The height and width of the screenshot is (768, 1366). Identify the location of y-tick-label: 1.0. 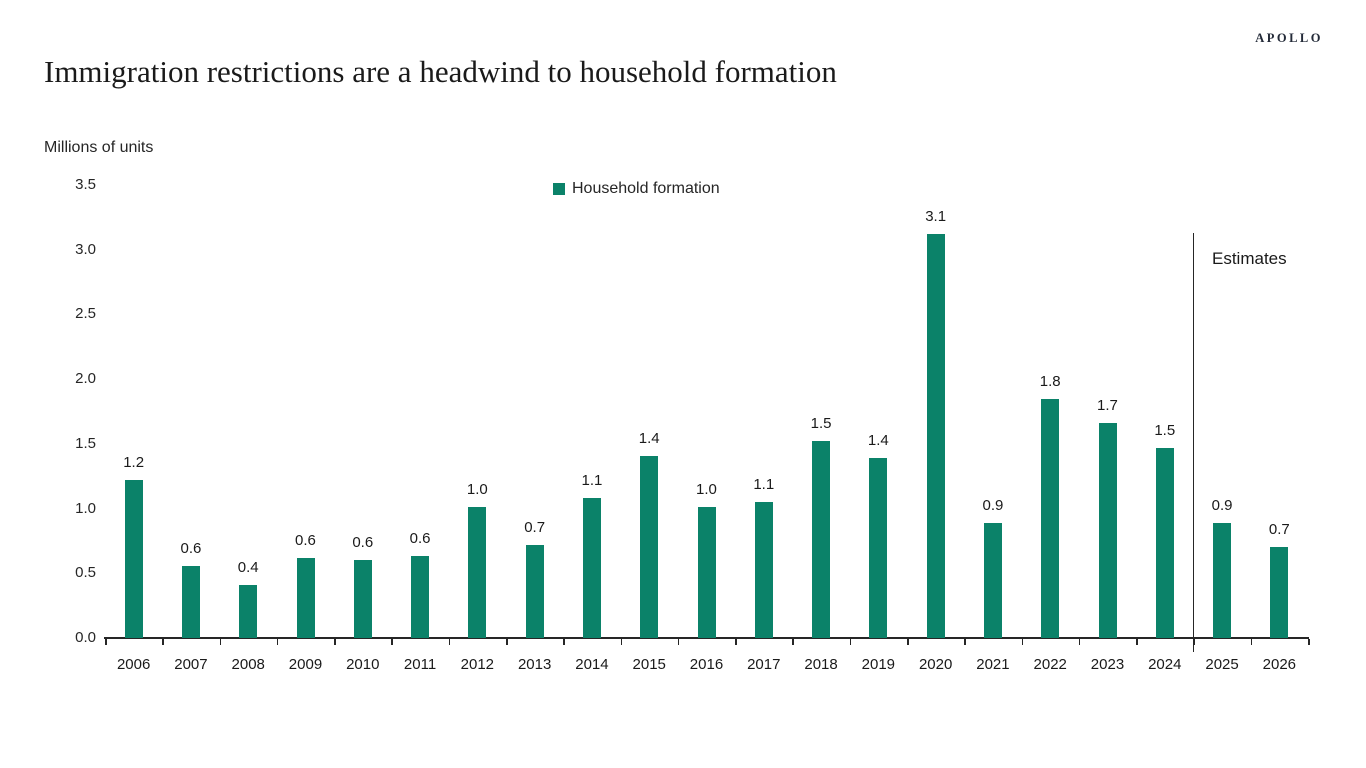
(85, 508).